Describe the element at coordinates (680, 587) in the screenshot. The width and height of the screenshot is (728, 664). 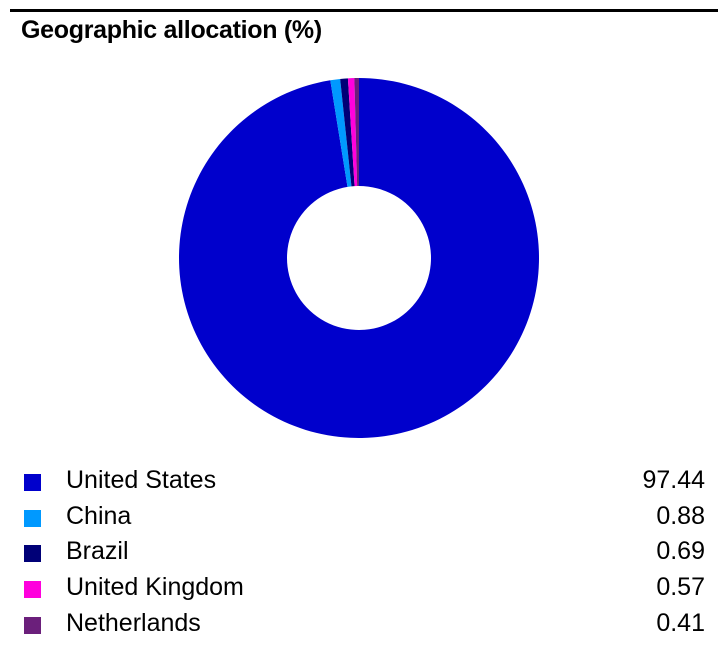
I see `legend-value: 0.57` at that location.